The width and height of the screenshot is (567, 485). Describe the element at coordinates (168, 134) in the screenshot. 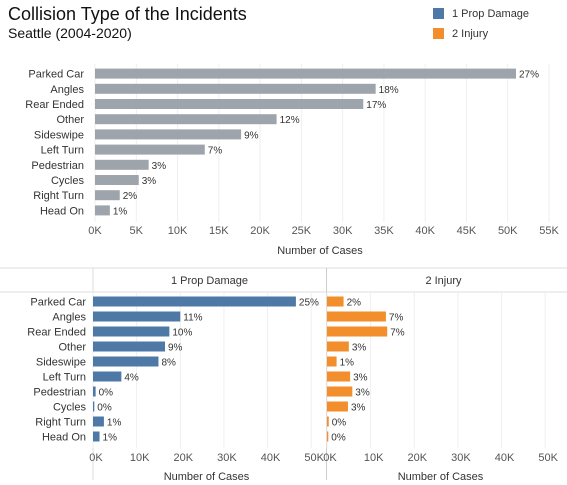

I see `bar-sideswipe` at that location.